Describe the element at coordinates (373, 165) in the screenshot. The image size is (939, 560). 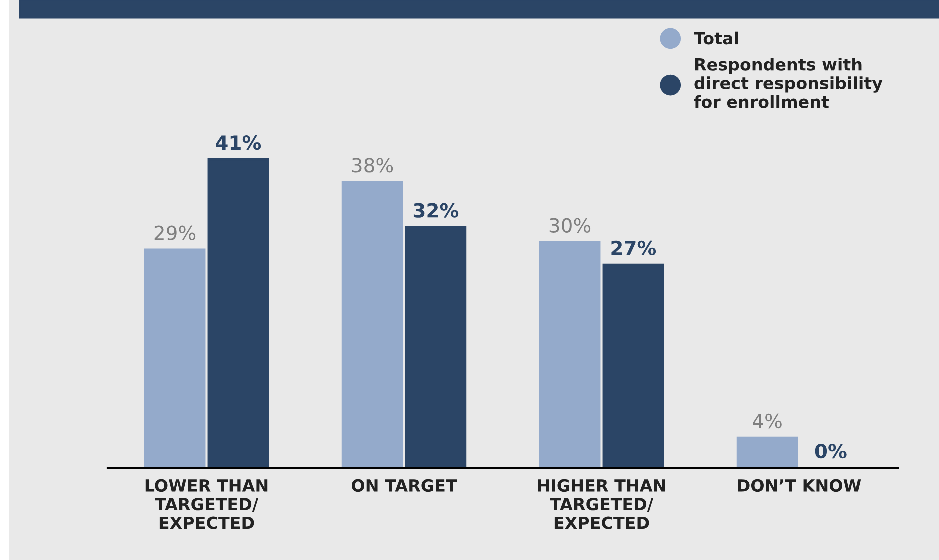
I see `data-label: 38%` at that location.